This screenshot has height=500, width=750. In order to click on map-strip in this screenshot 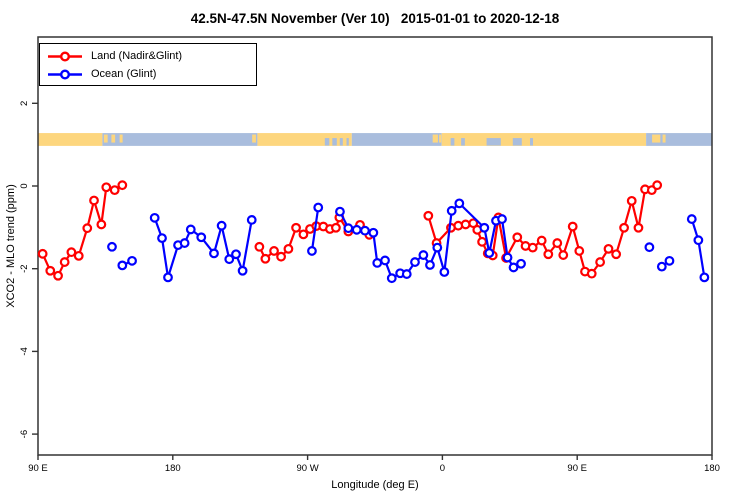, I will do `click(375, 139)`.